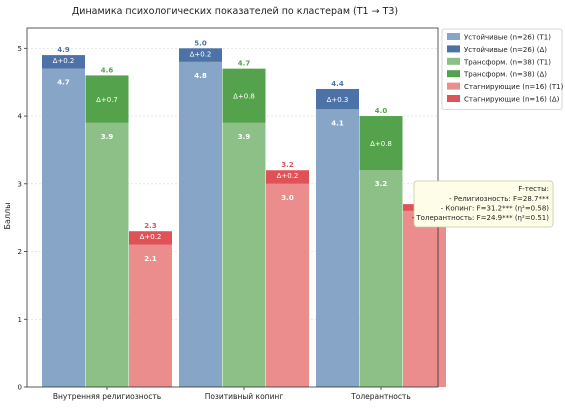 The width and height of the screenshot is (565, 412). I want to click on annotation-title: F-тесты:, so click(533, 189).